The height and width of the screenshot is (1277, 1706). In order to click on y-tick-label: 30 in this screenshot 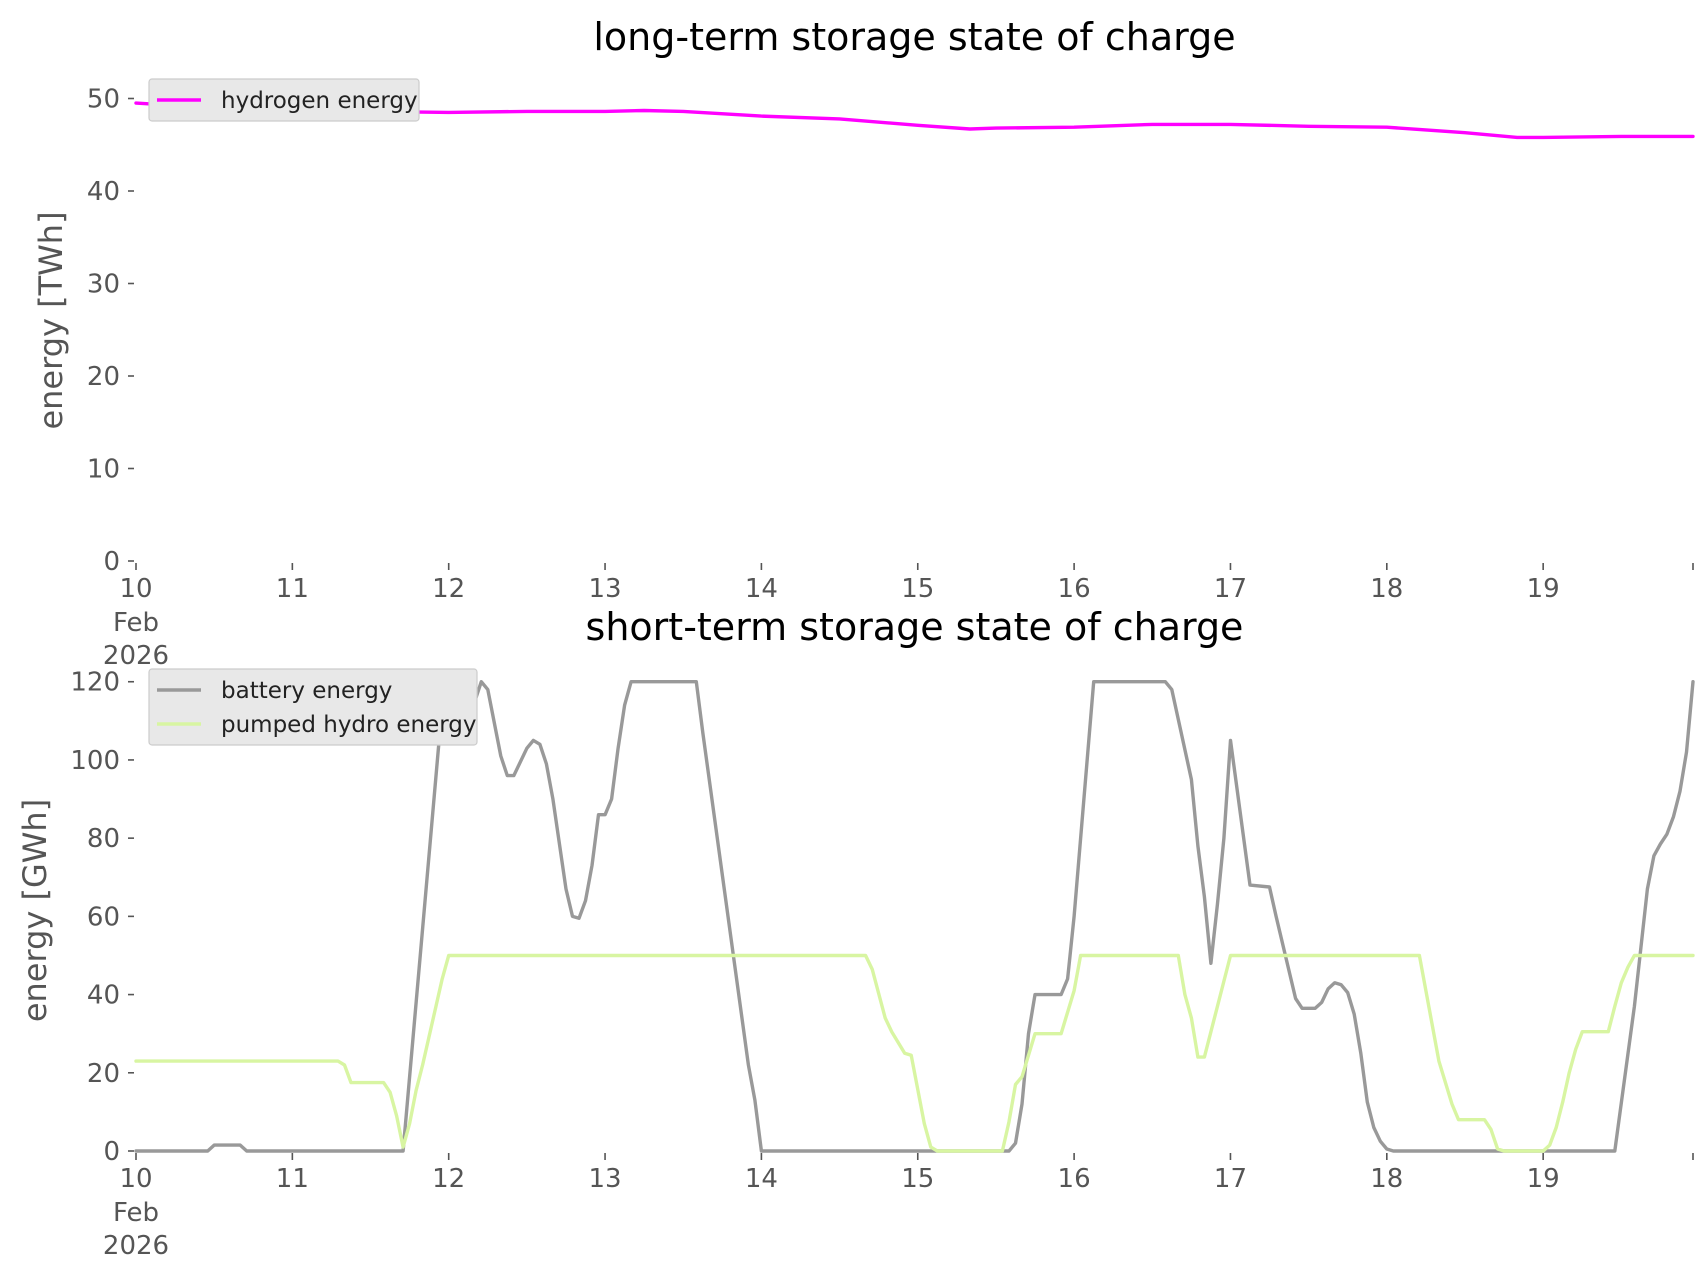, I will do `click(103, 285)`.